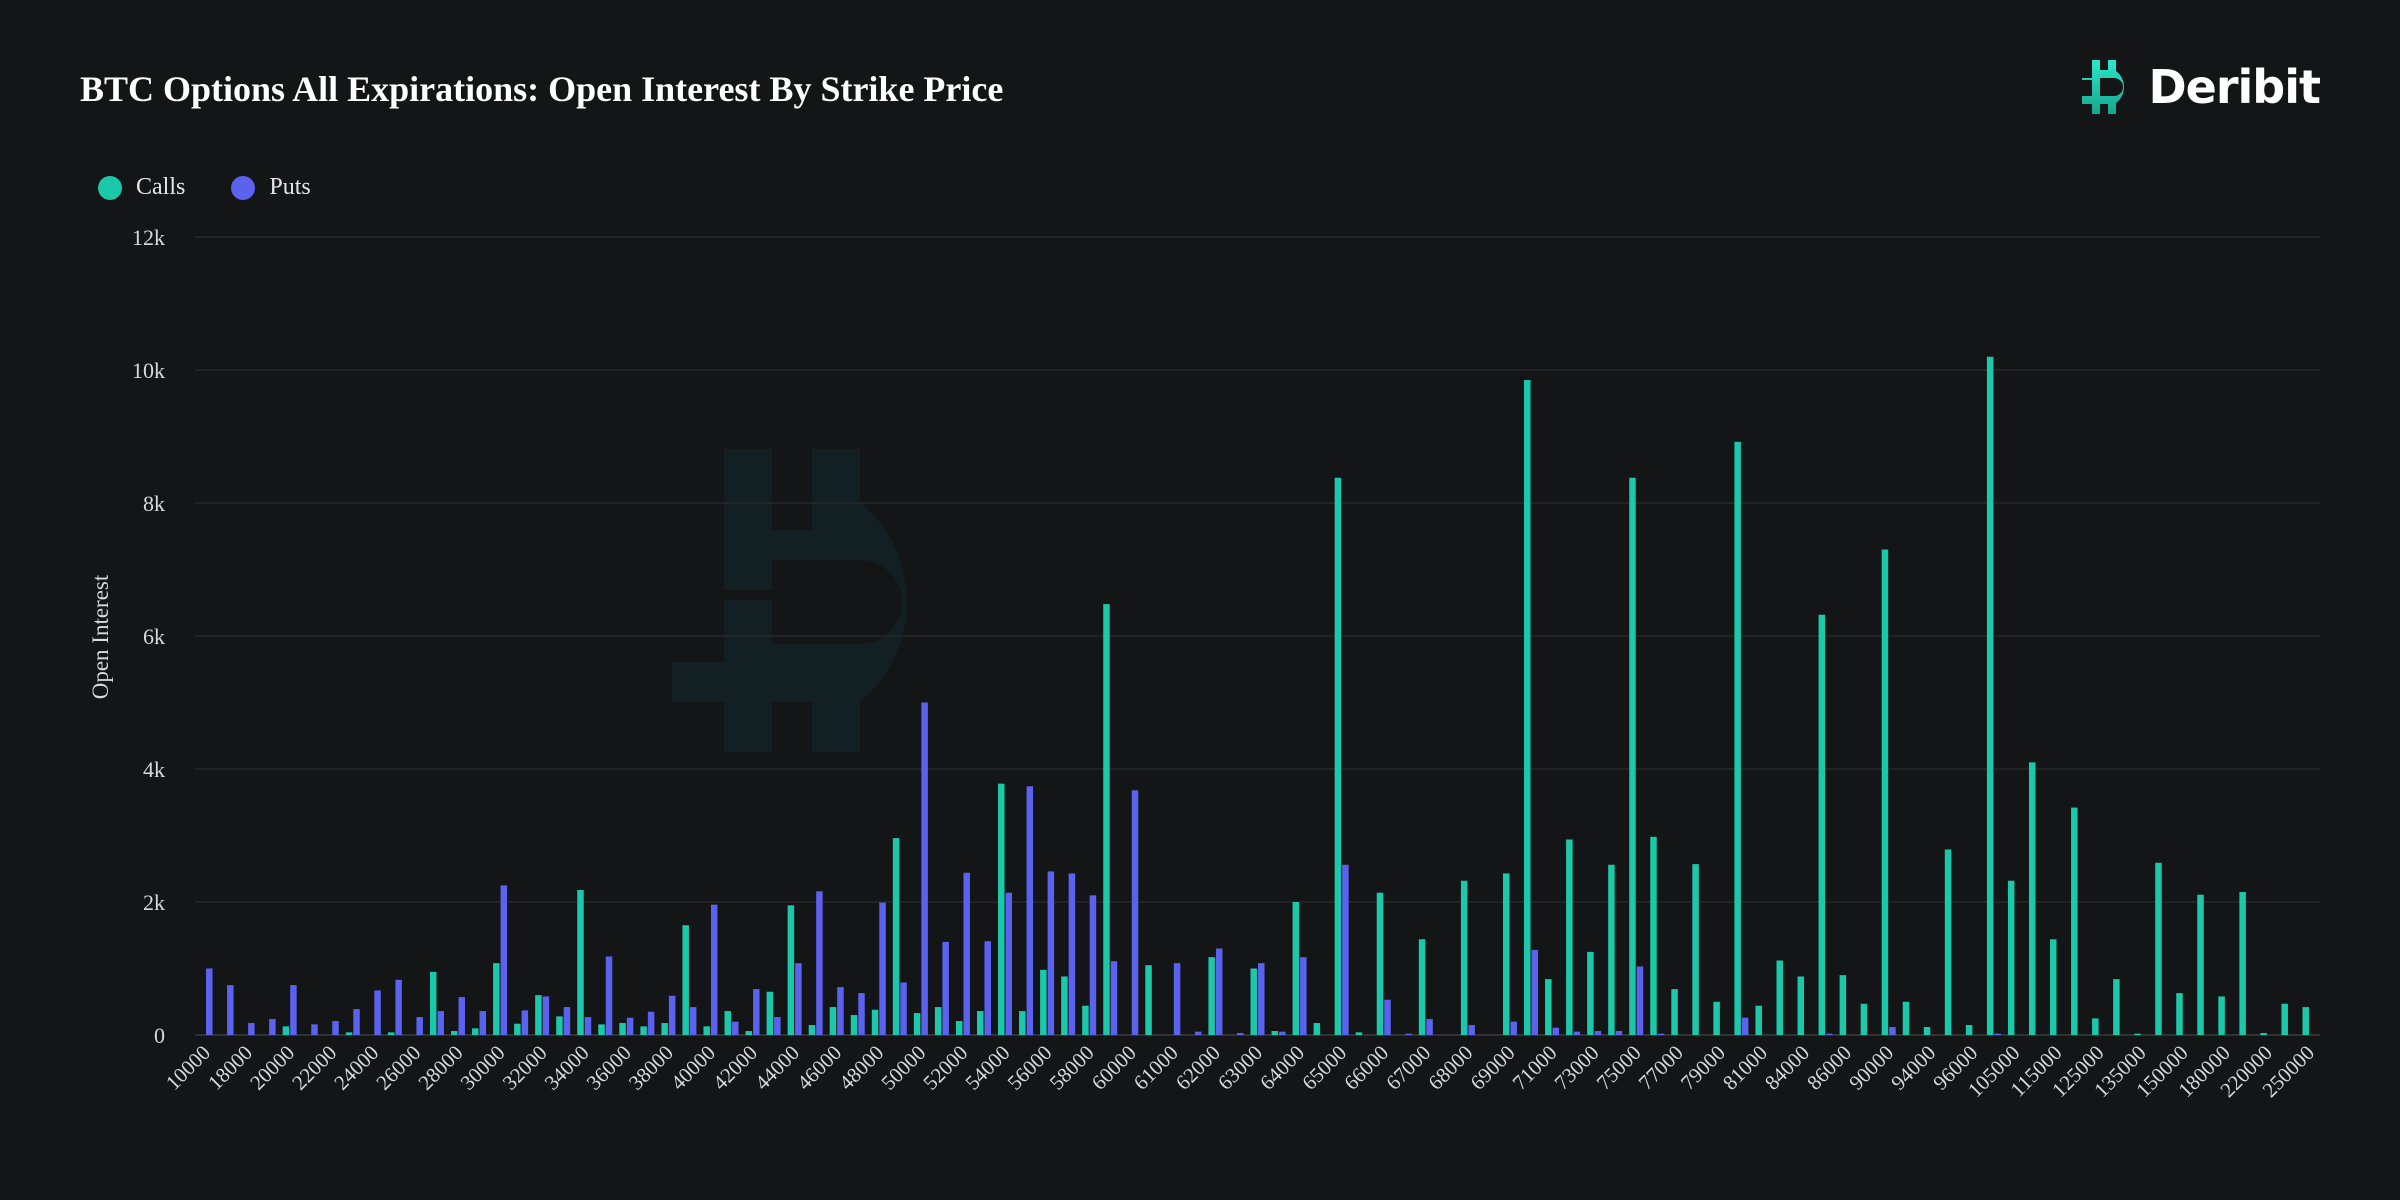  What do you see at coordinates (1535, 1068) in the screenshot?
I see `x-tick-label: 71000` at bounding box center [1535, 1068].